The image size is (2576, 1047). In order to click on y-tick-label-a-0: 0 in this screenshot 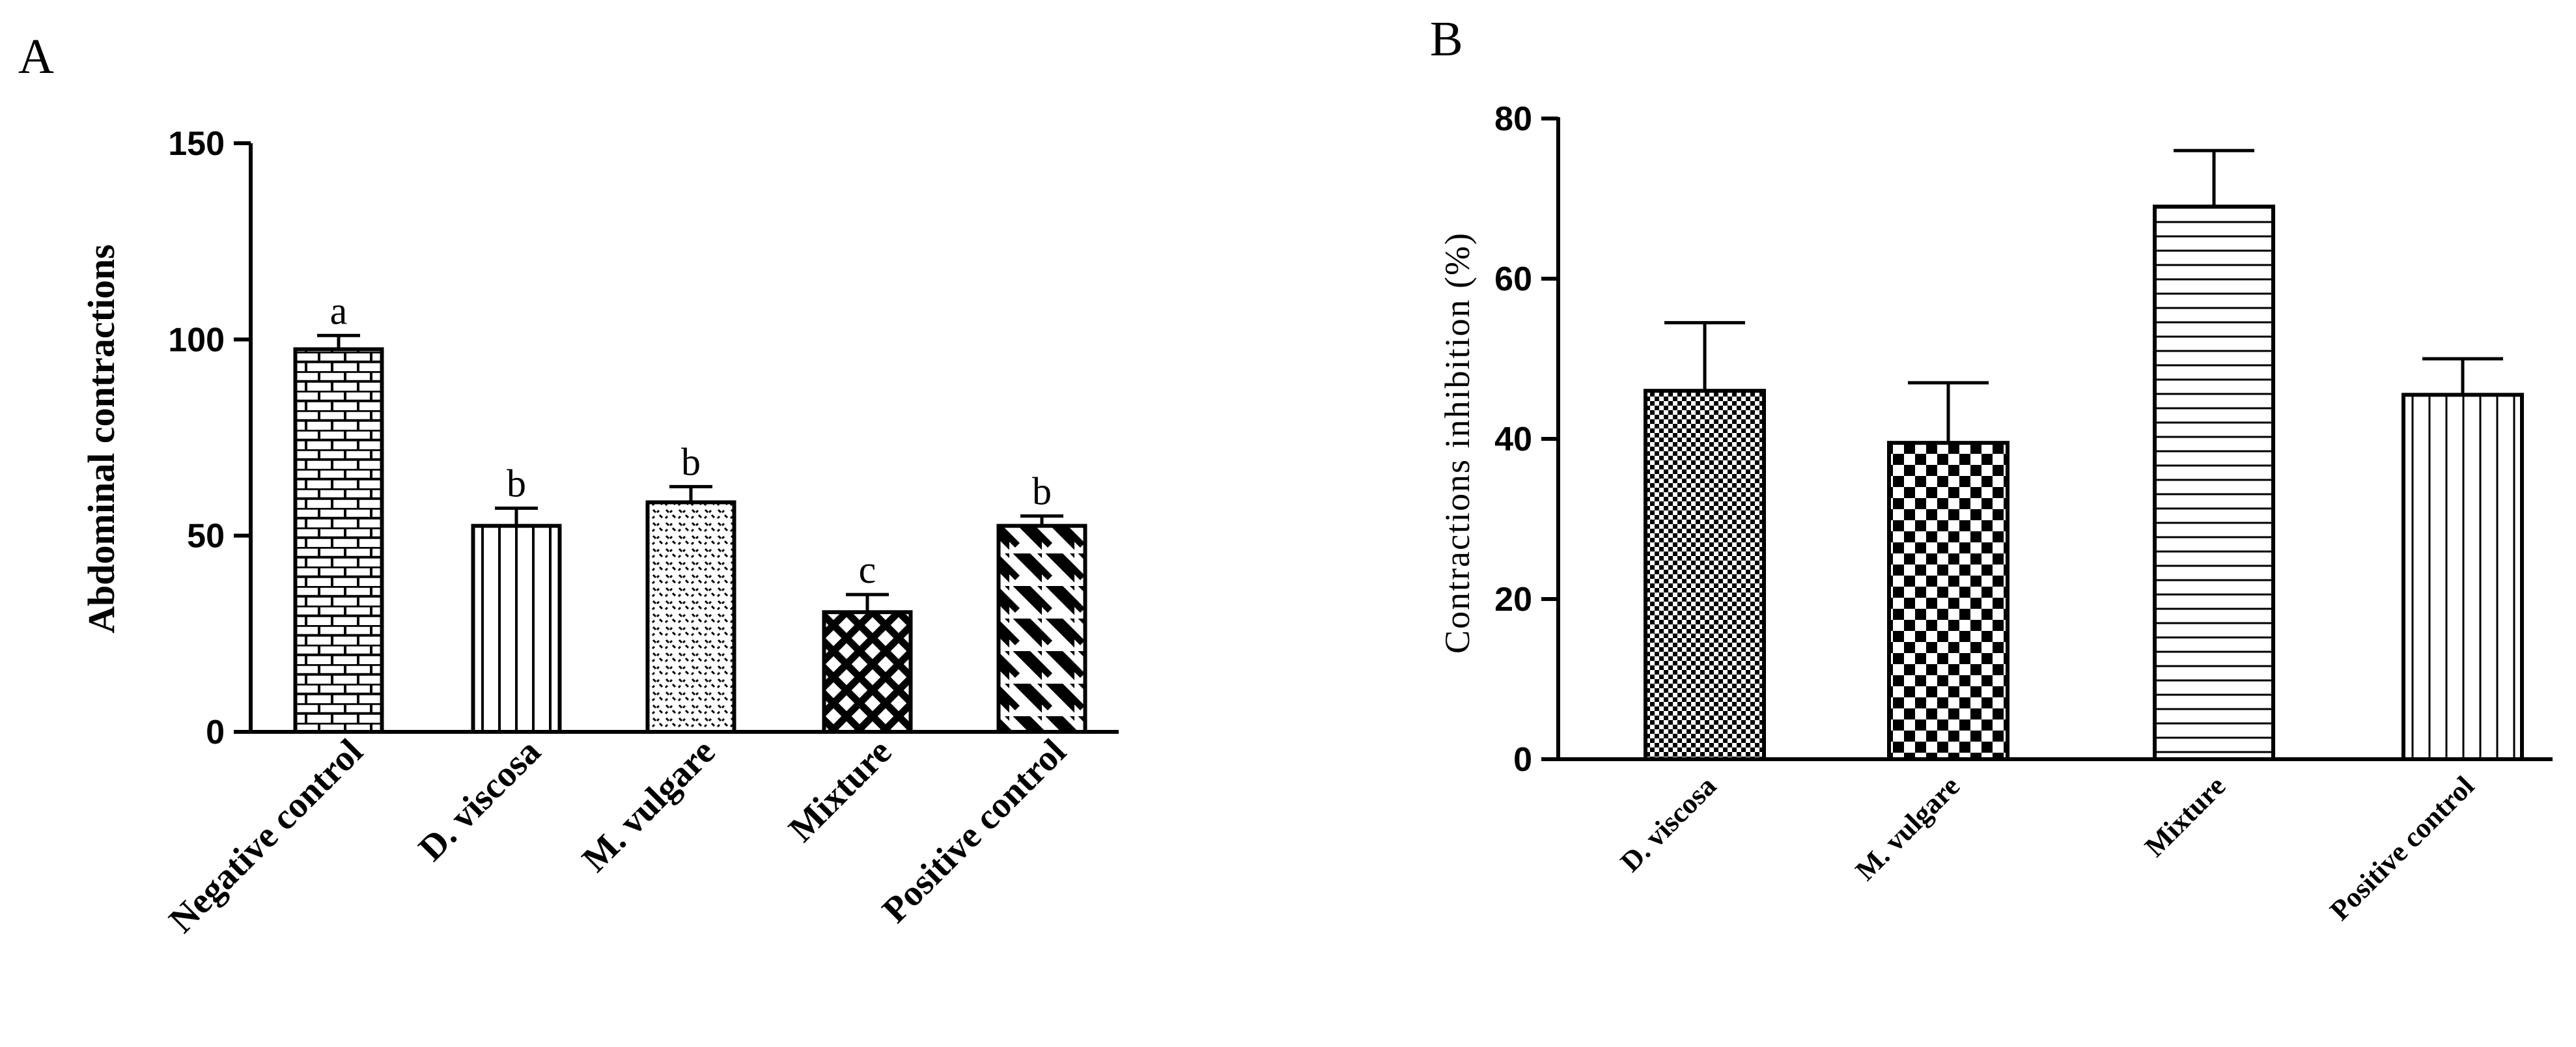, I will do `click(216, 732)`.